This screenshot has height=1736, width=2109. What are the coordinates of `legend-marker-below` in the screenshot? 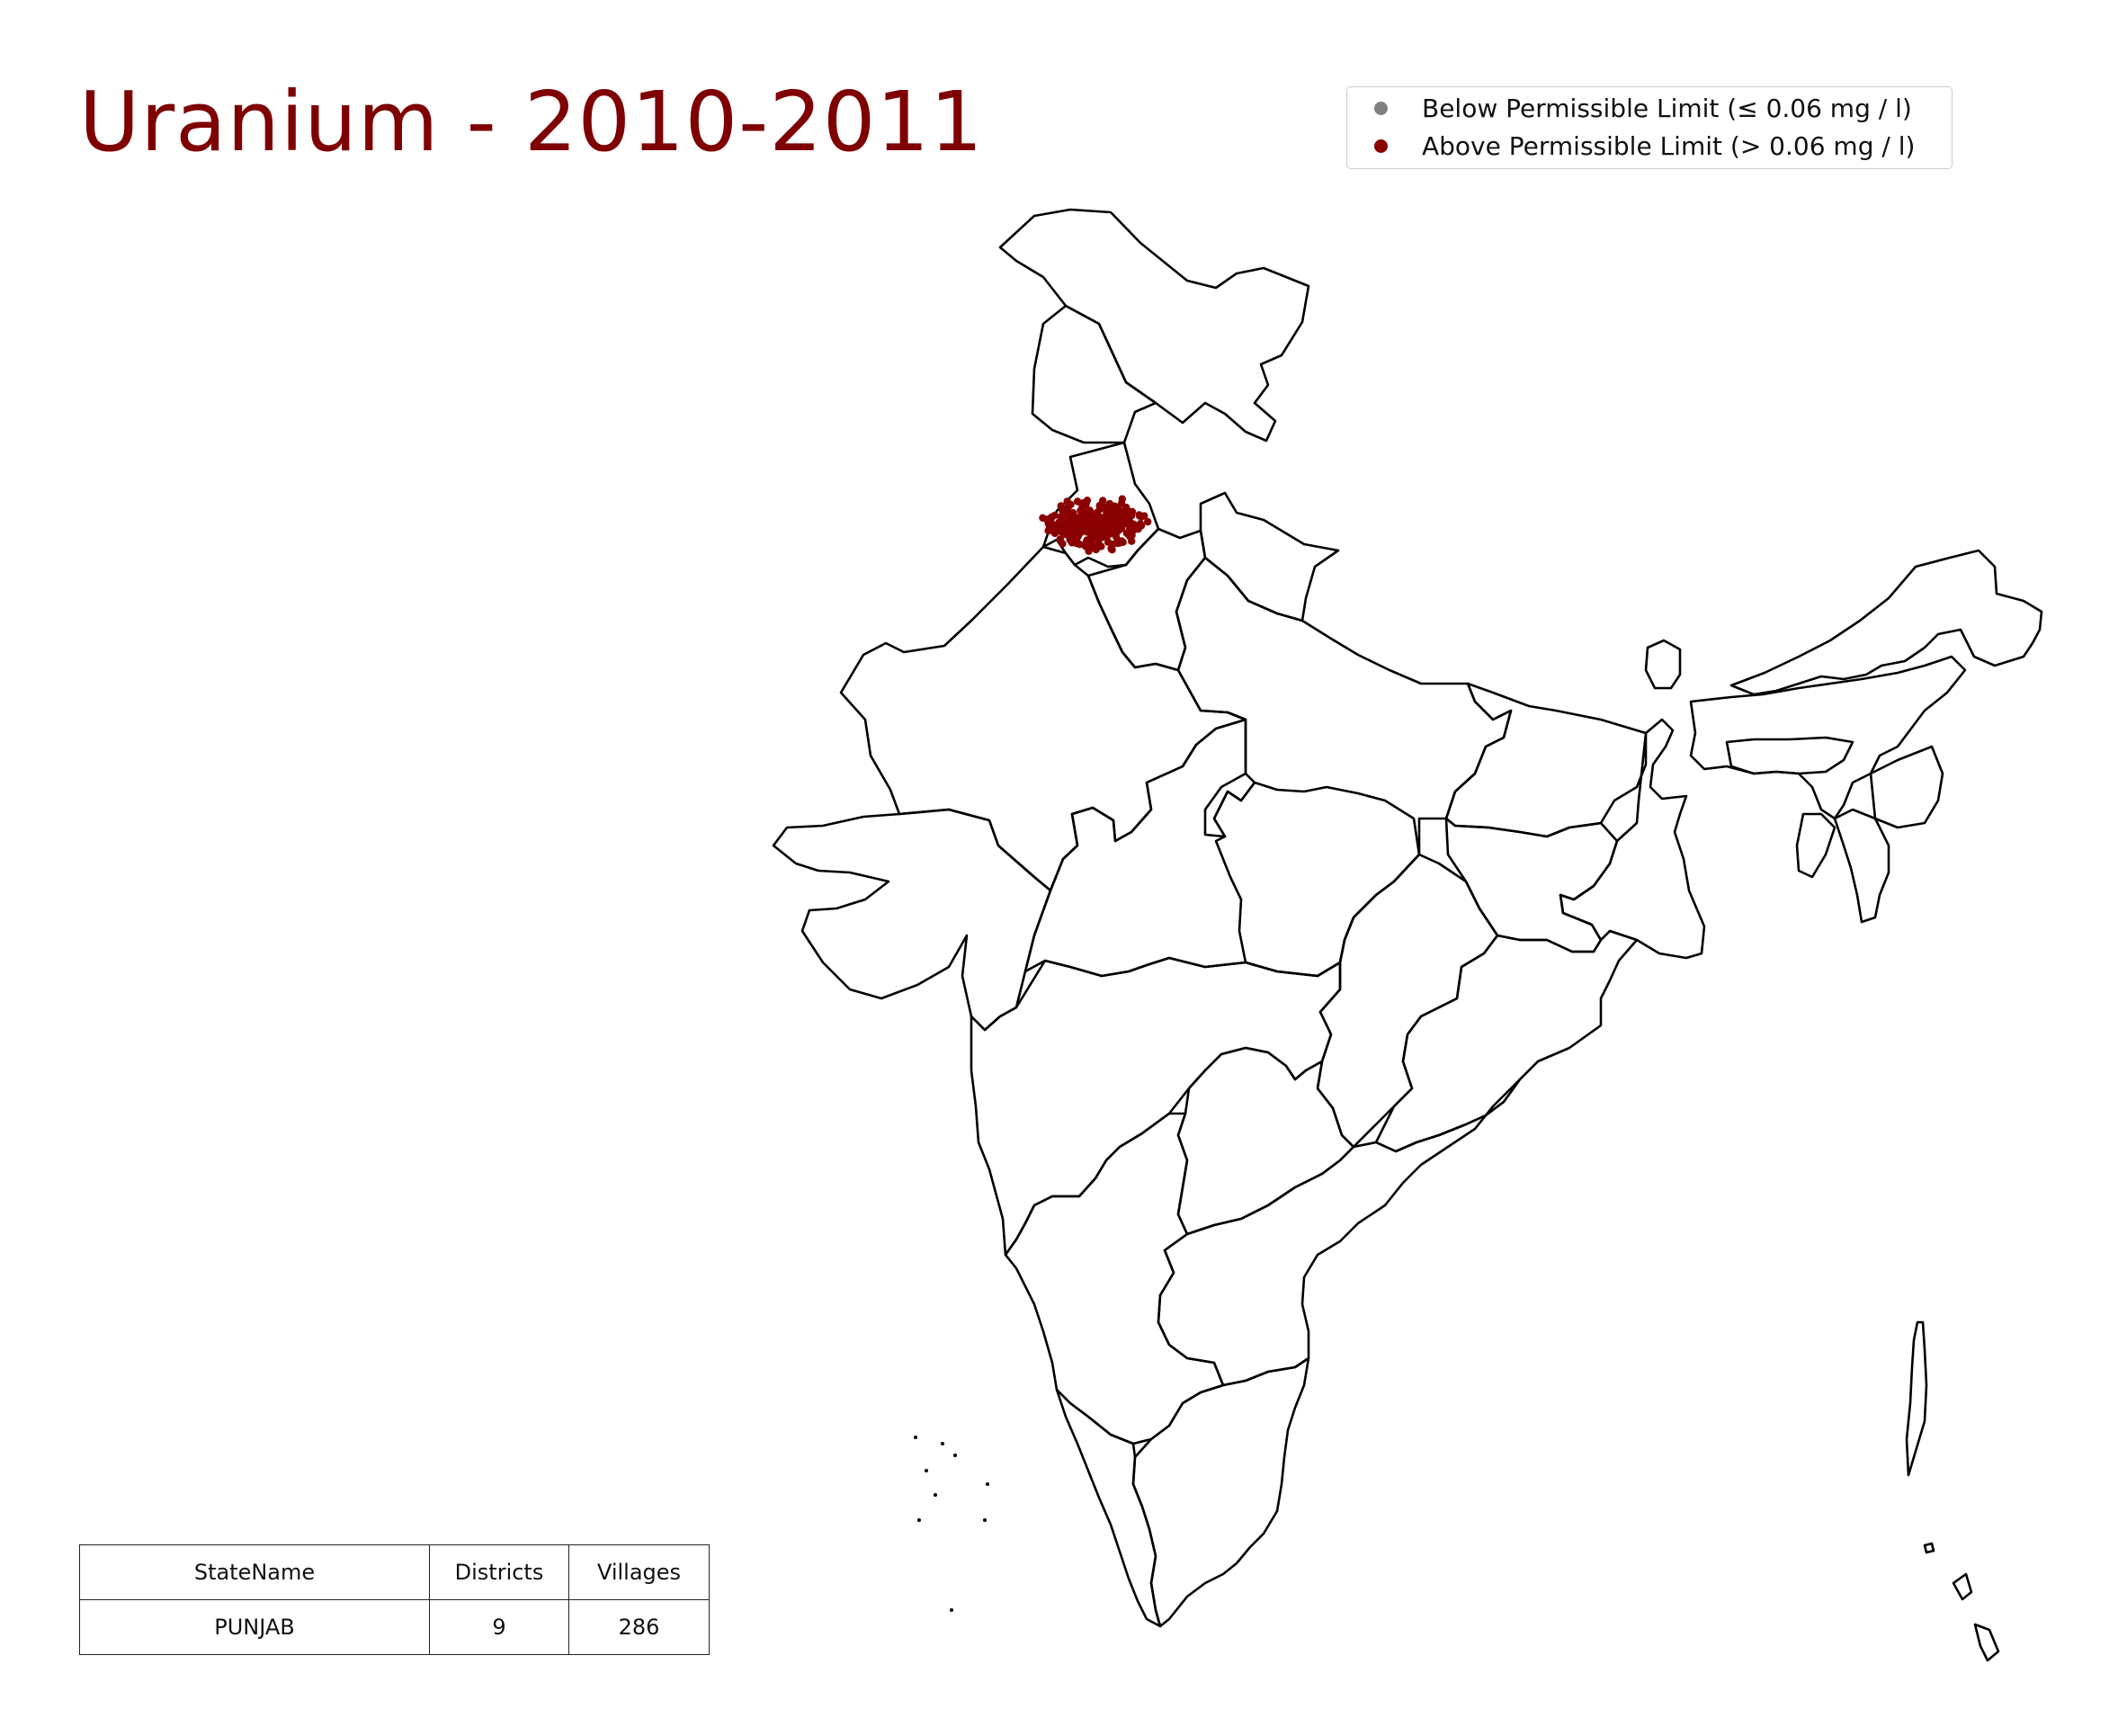 It's located at (1381, 108).